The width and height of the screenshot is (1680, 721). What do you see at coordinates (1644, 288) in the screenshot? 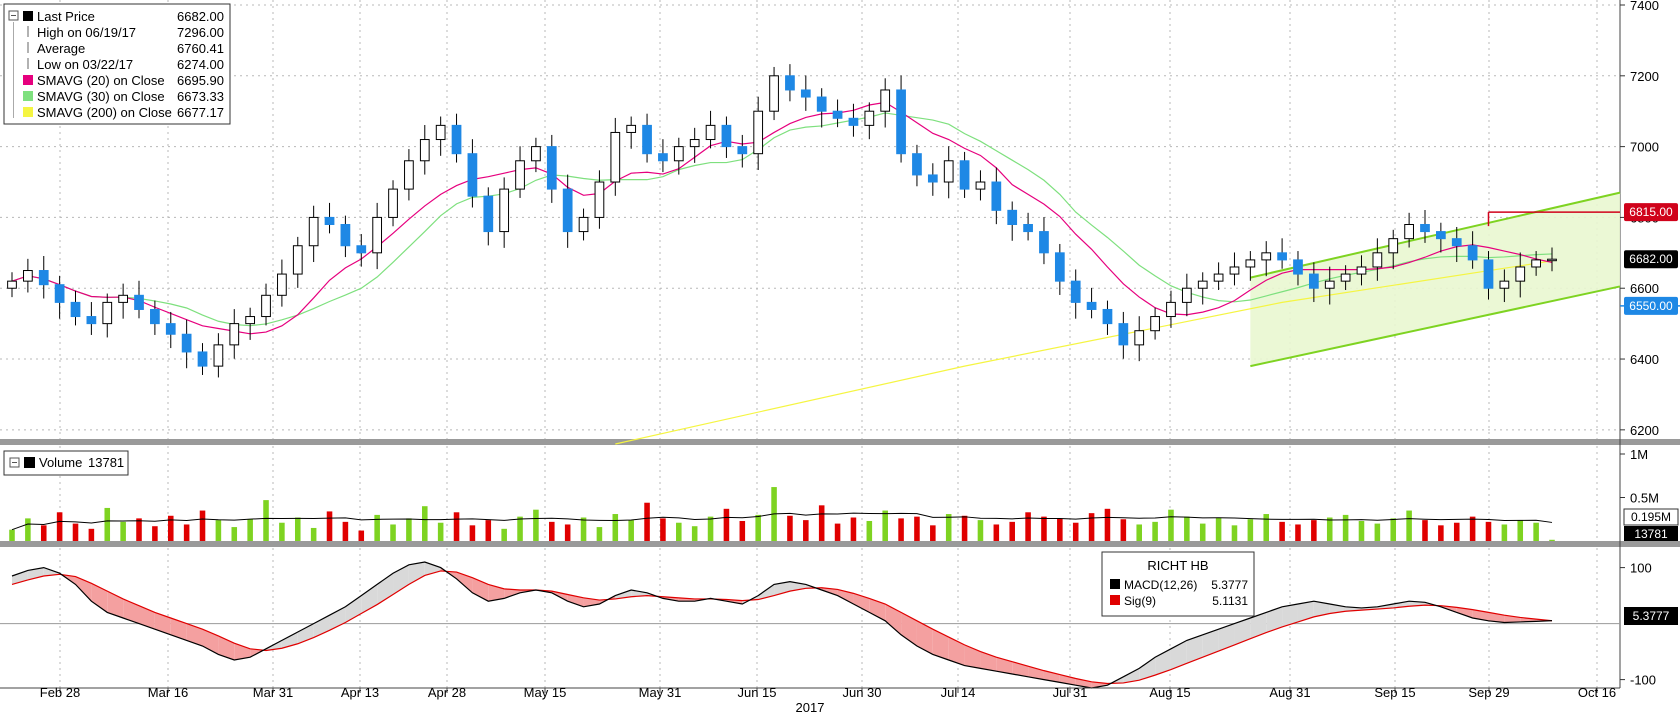
I see `price-axis-label-2: 6600` at bounding box center [1644, 288].